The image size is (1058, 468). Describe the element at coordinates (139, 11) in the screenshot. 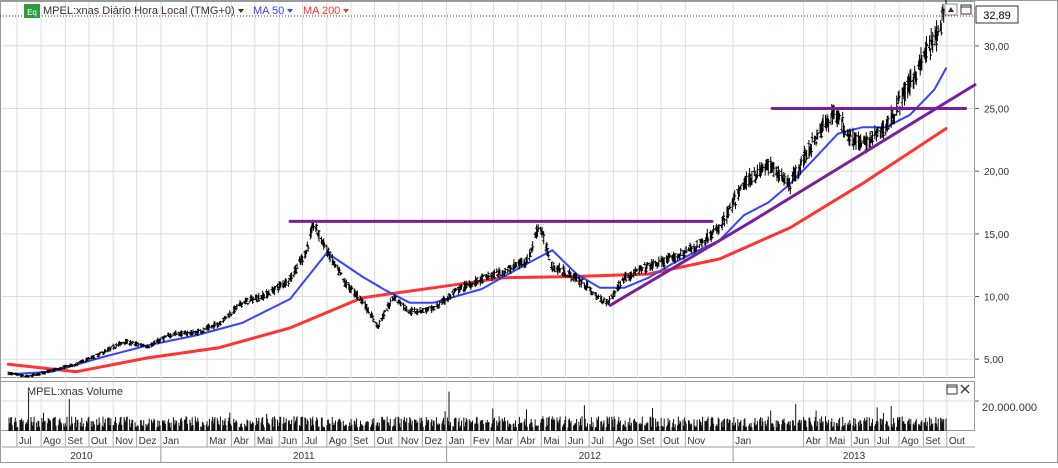

I see `symbol-label: MPEL:xnas Diário Hora Local (TMG+0)` at that location.